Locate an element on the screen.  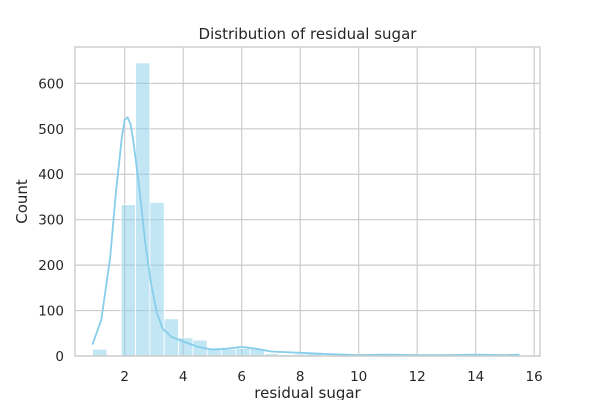
y-tick-label: 300 is located at coordinates (51, 221).